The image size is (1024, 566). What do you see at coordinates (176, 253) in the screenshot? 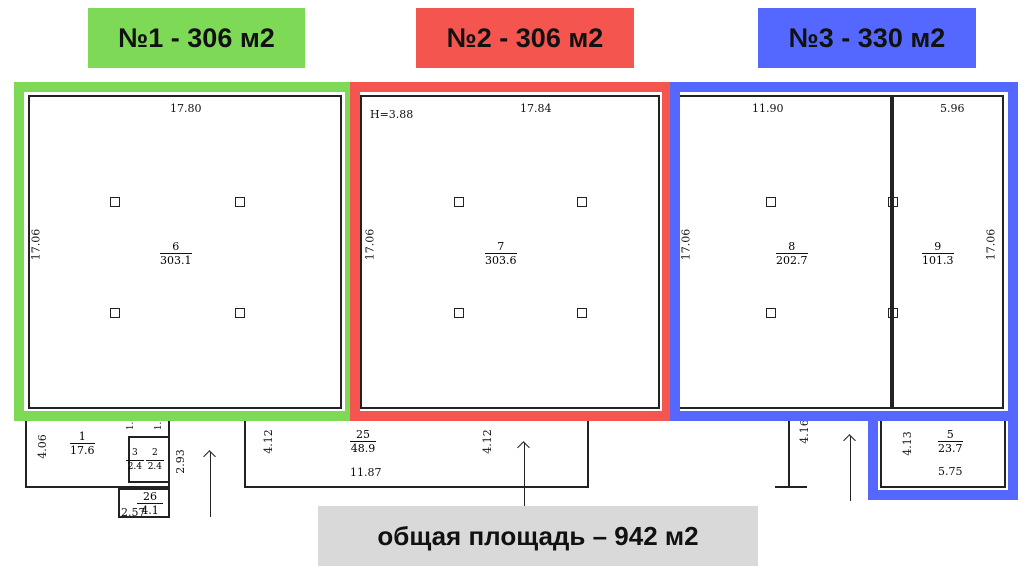
I see `room-label: 6 303.1` at bounding box center [176, 253].